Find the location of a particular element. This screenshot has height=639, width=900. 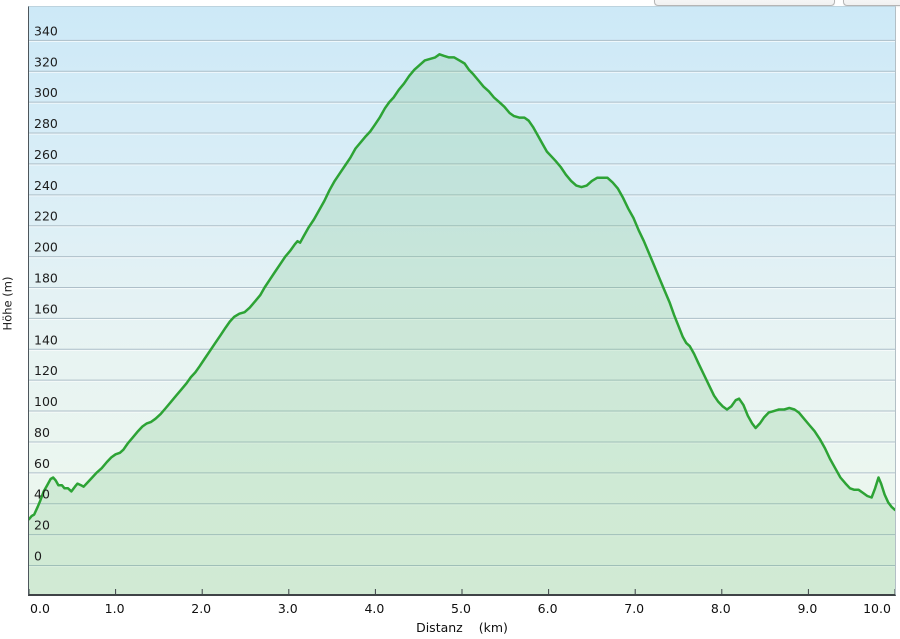

top-edge-button-right is located at coordinates (871, 3).